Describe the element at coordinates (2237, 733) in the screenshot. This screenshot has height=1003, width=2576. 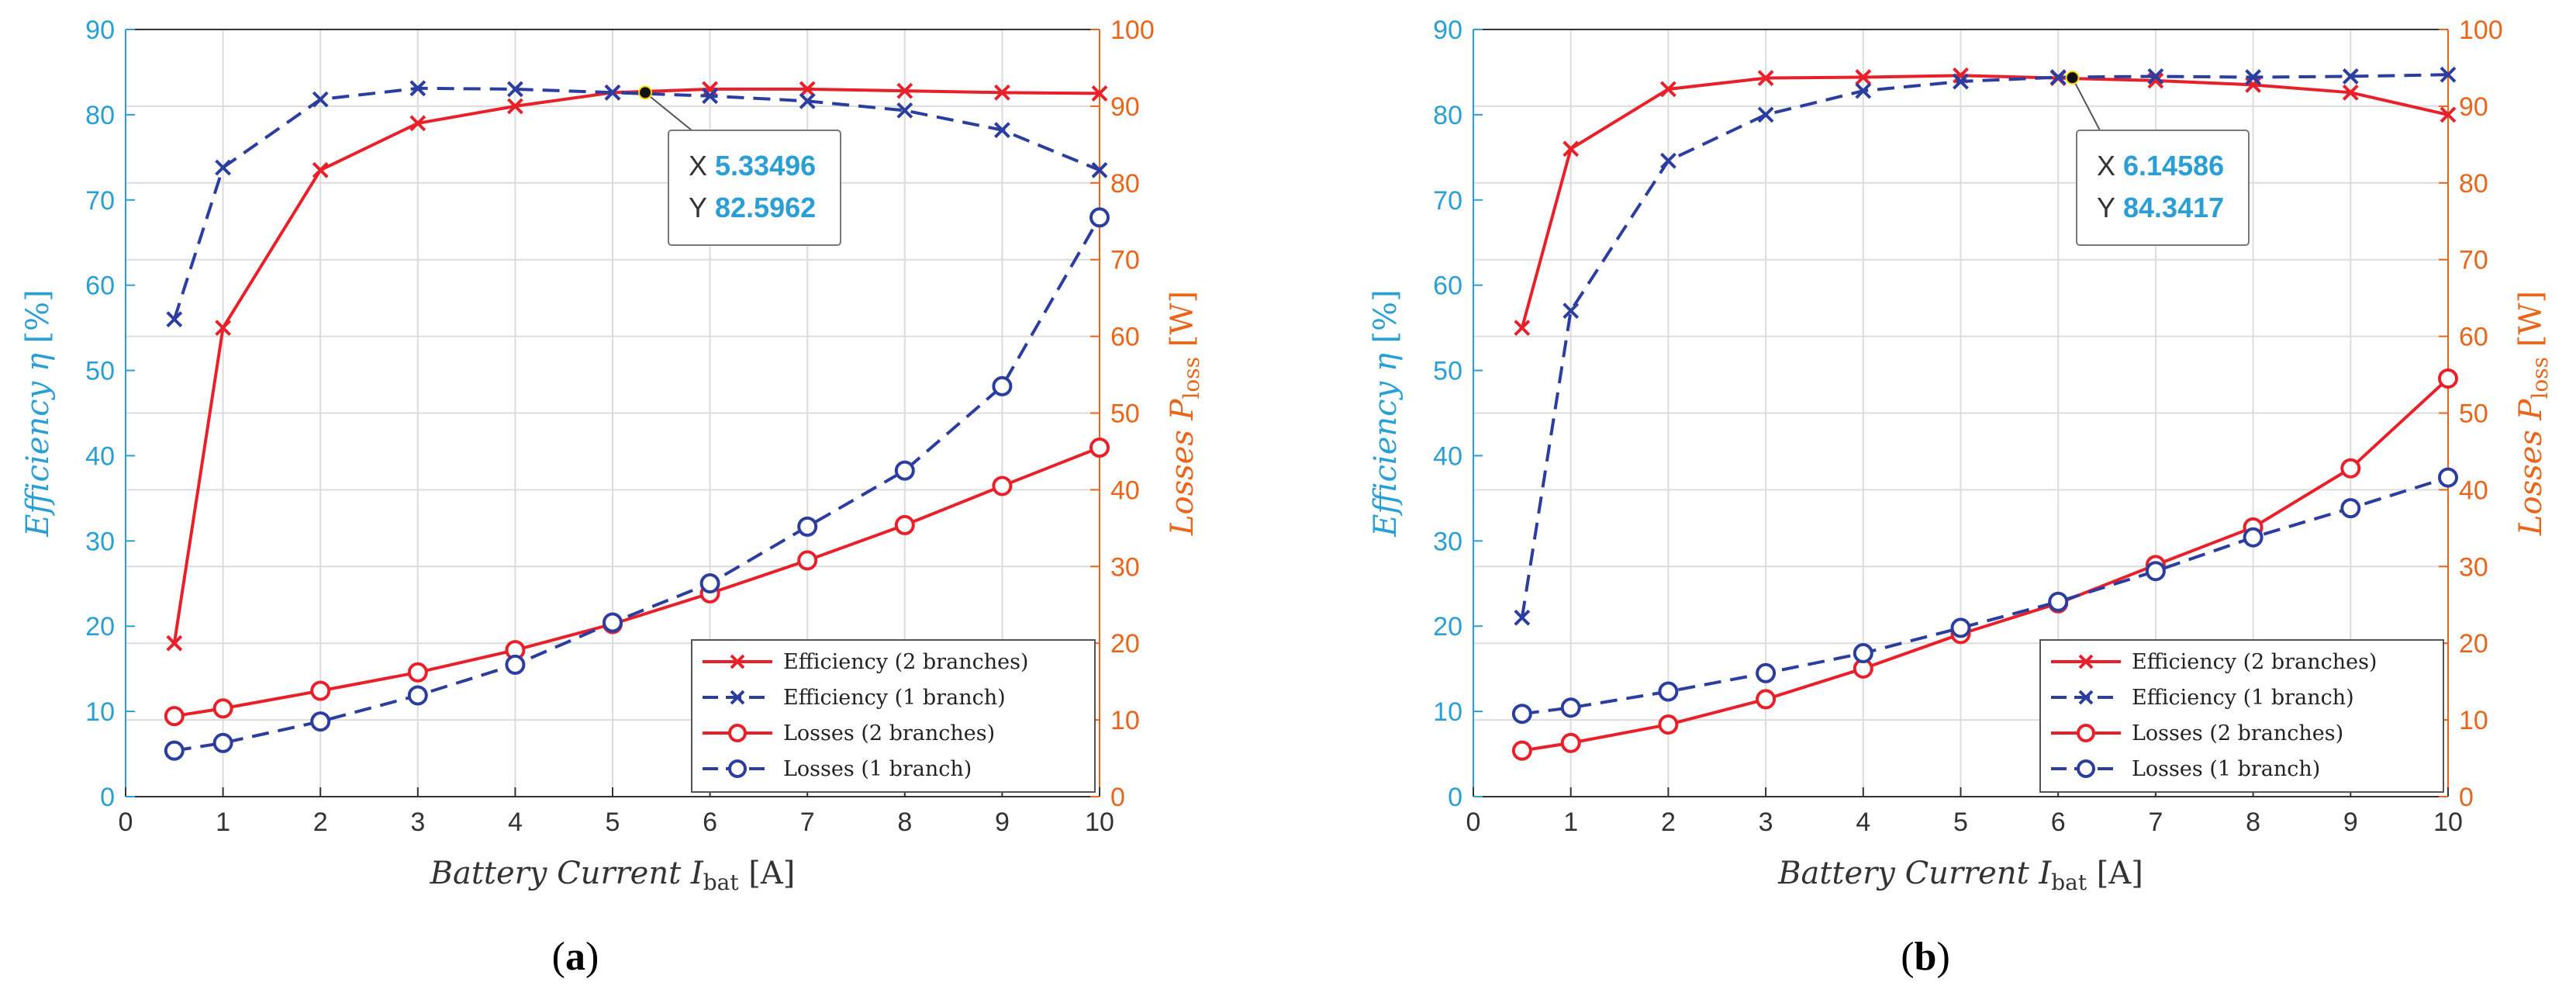
I see `legend-entry-label: Losses (2 branches)` at that location.